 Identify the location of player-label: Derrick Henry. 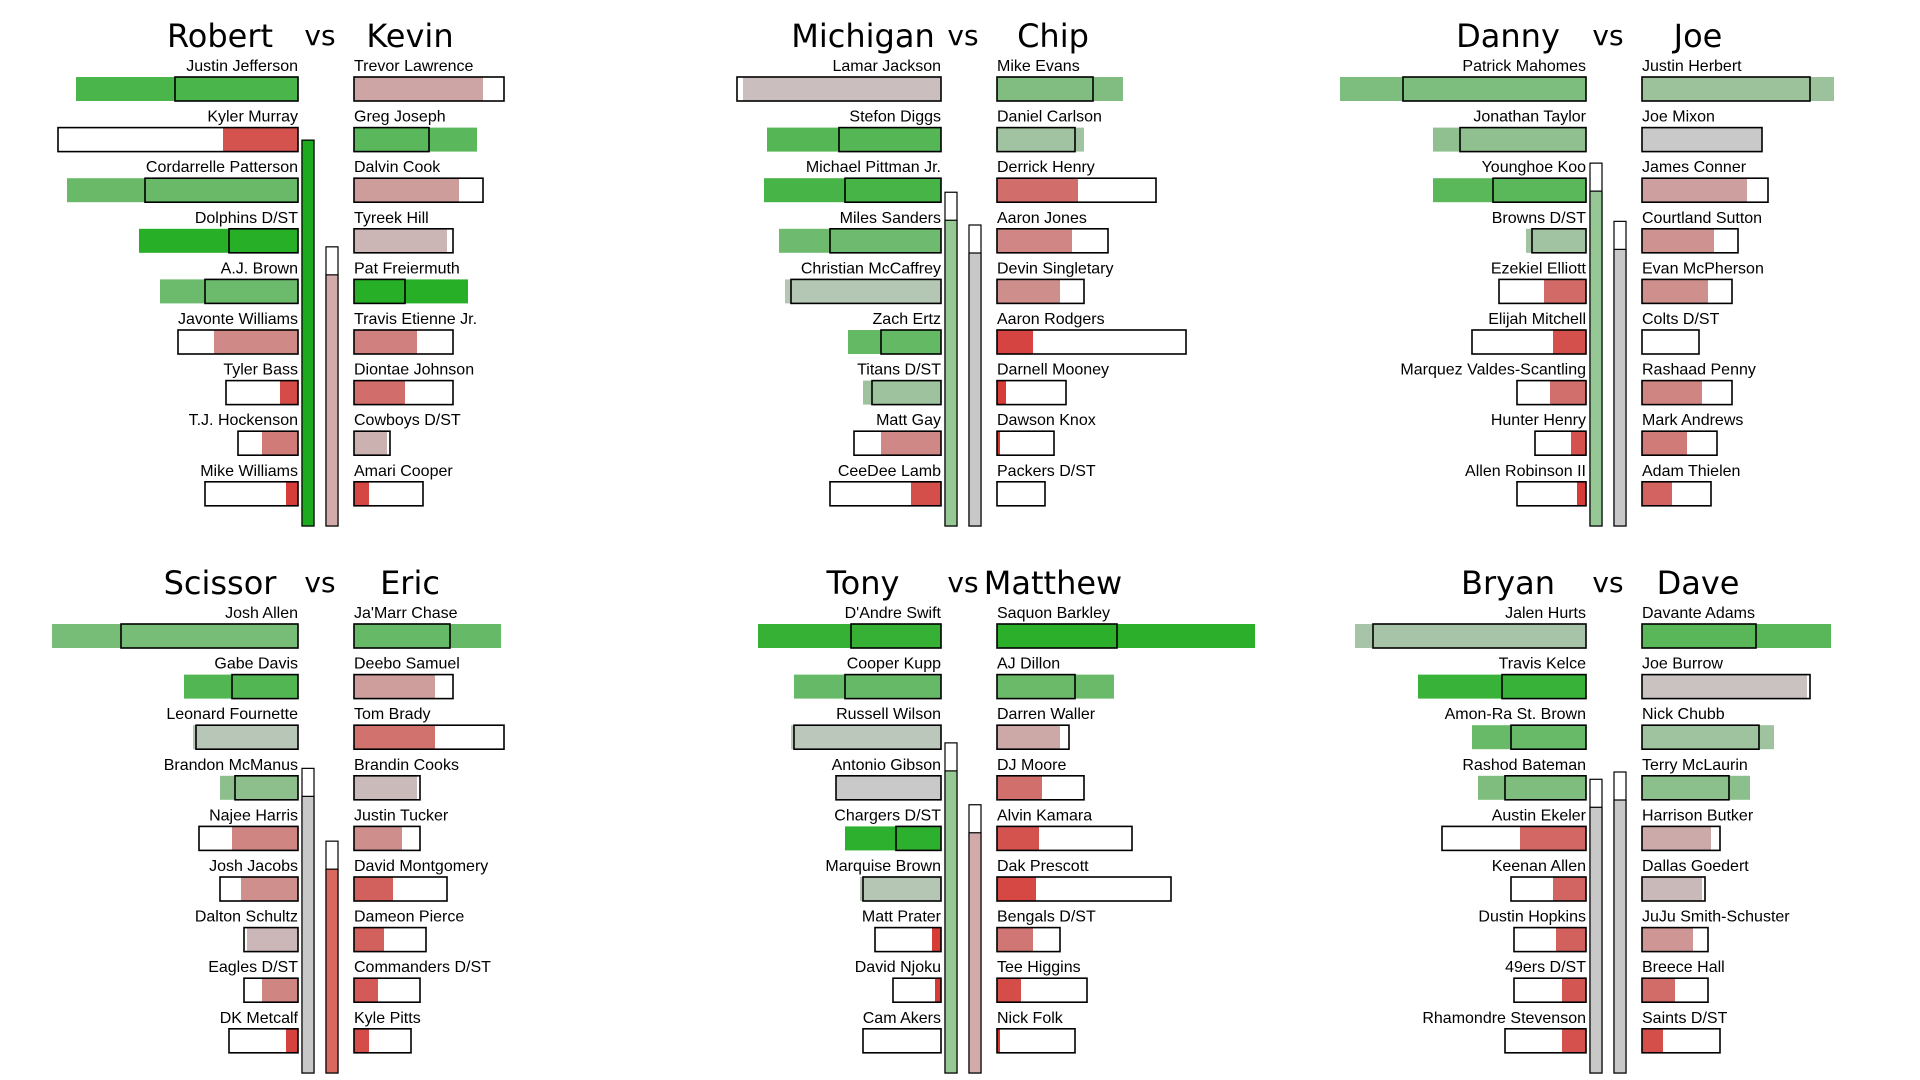
(1046, 167).